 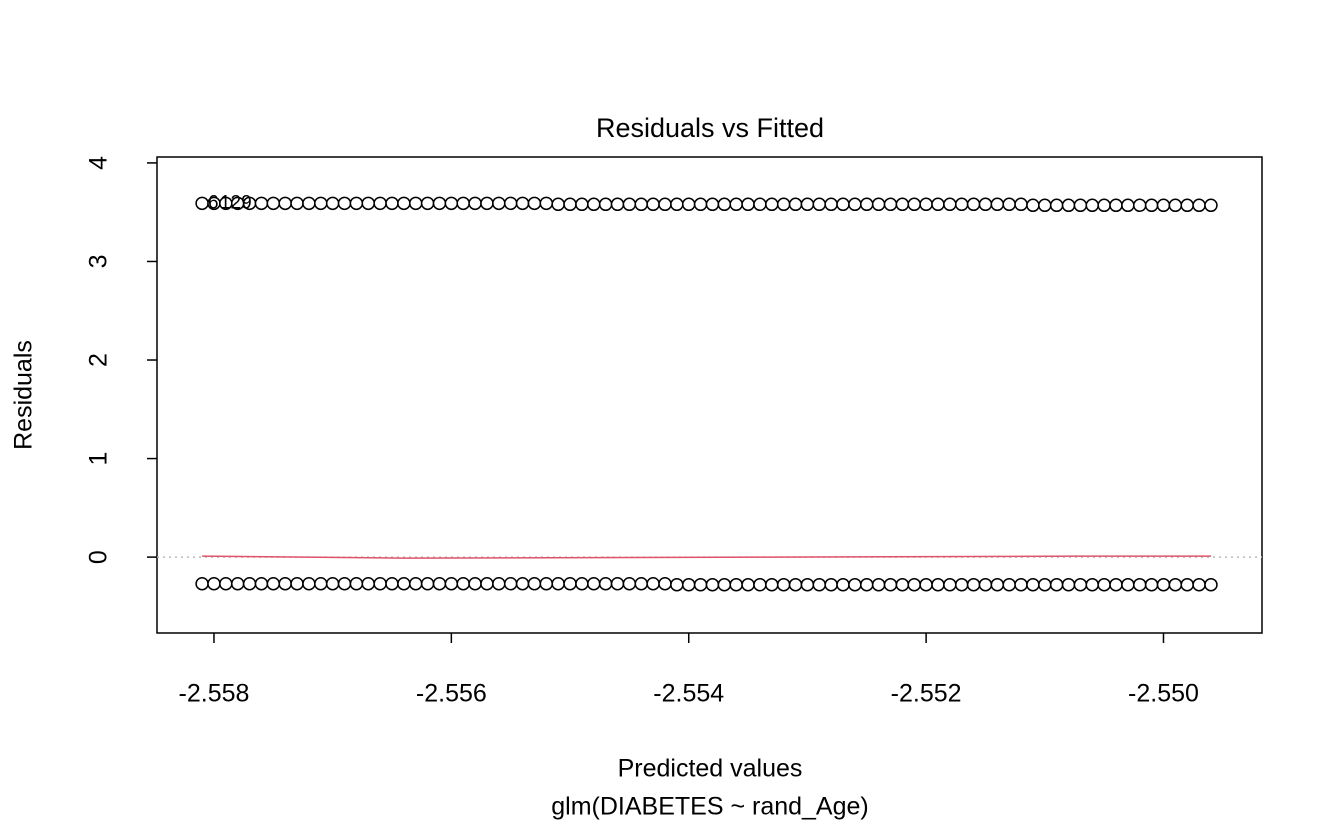 What do you see at coordinates (1163, 694) in the screenshot?
I see `x-tick-label: -2.550` at bounding box center [1163, 694].